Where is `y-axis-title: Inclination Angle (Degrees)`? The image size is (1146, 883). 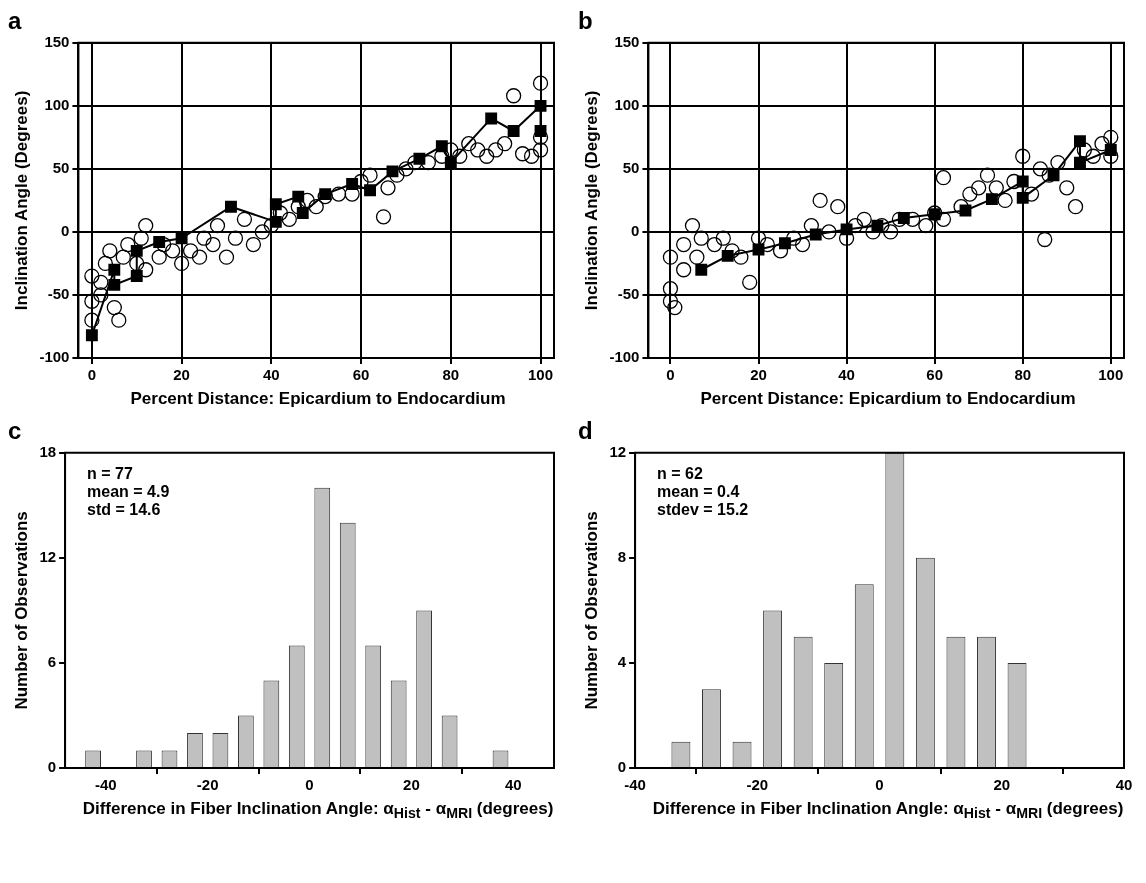 y-axis-title: Inclination Angle (Degrees) is located at coordinates (591, 200).